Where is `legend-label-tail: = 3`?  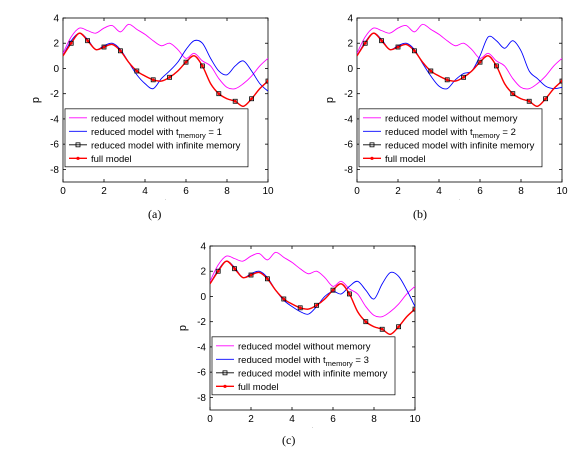
legend-label-tail: = 3 is located at coordinates (361, 360).